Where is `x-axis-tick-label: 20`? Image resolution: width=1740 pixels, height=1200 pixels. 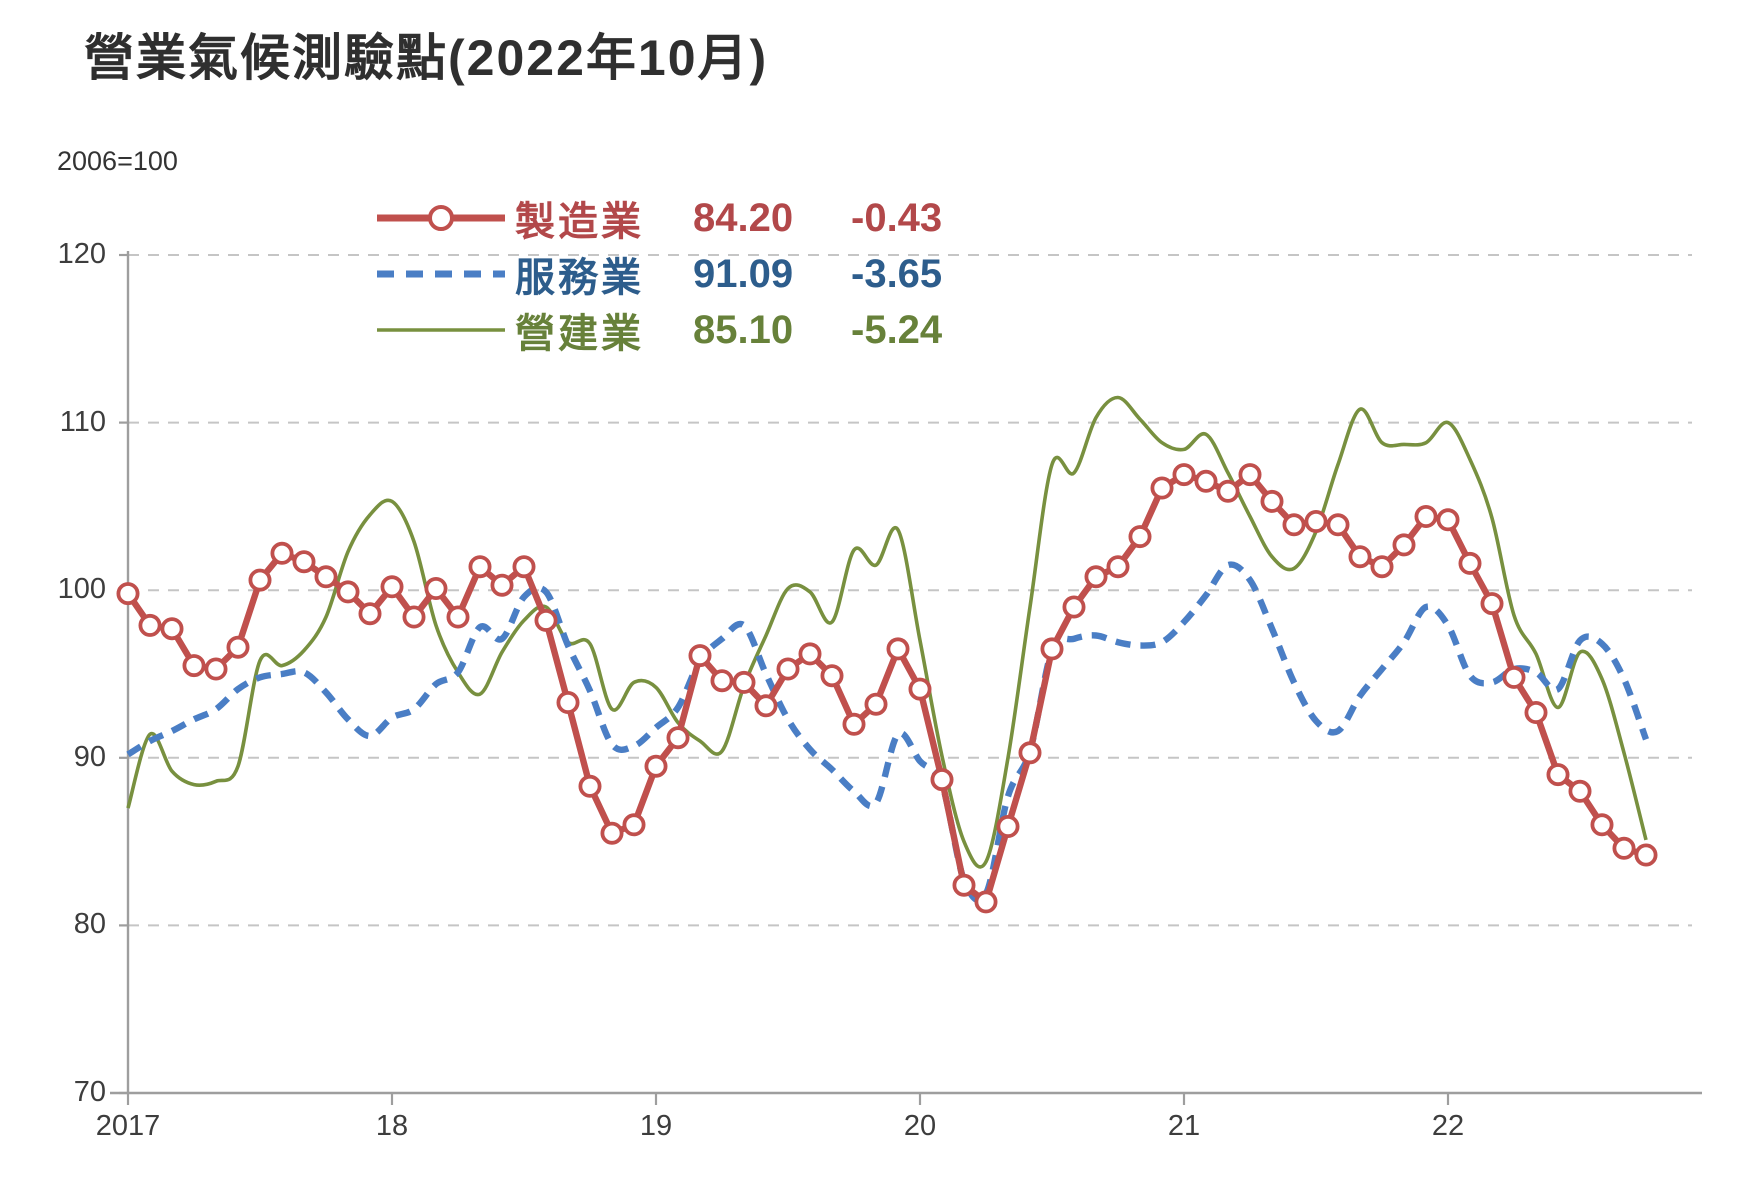 x-axis-tick-label: 20 is located at coordinates (920, 1126).